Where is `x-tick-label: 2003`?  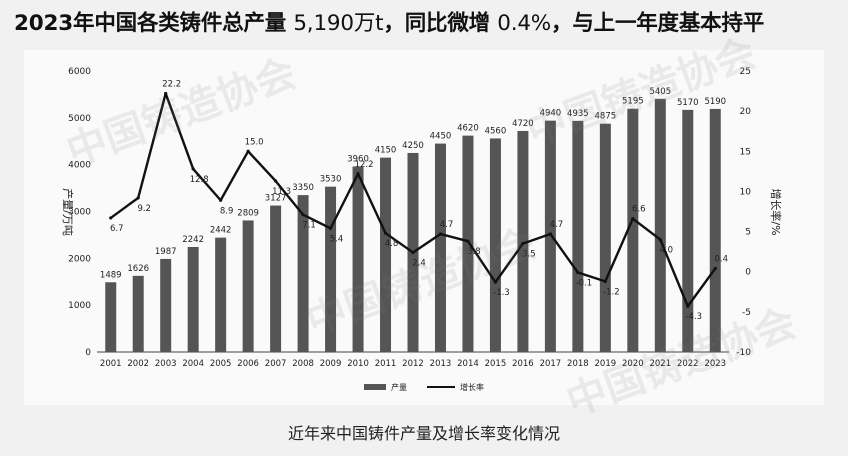
x-tick-label: 2003 is located at coordinates (166, 364).